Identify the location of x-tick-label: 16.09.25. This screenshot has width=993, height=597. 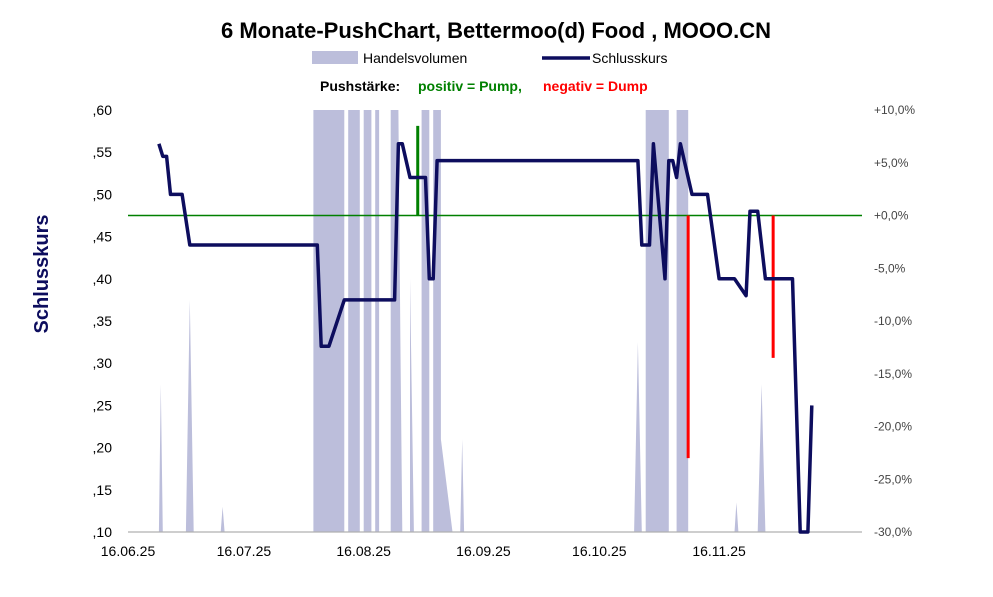
(483, 551).